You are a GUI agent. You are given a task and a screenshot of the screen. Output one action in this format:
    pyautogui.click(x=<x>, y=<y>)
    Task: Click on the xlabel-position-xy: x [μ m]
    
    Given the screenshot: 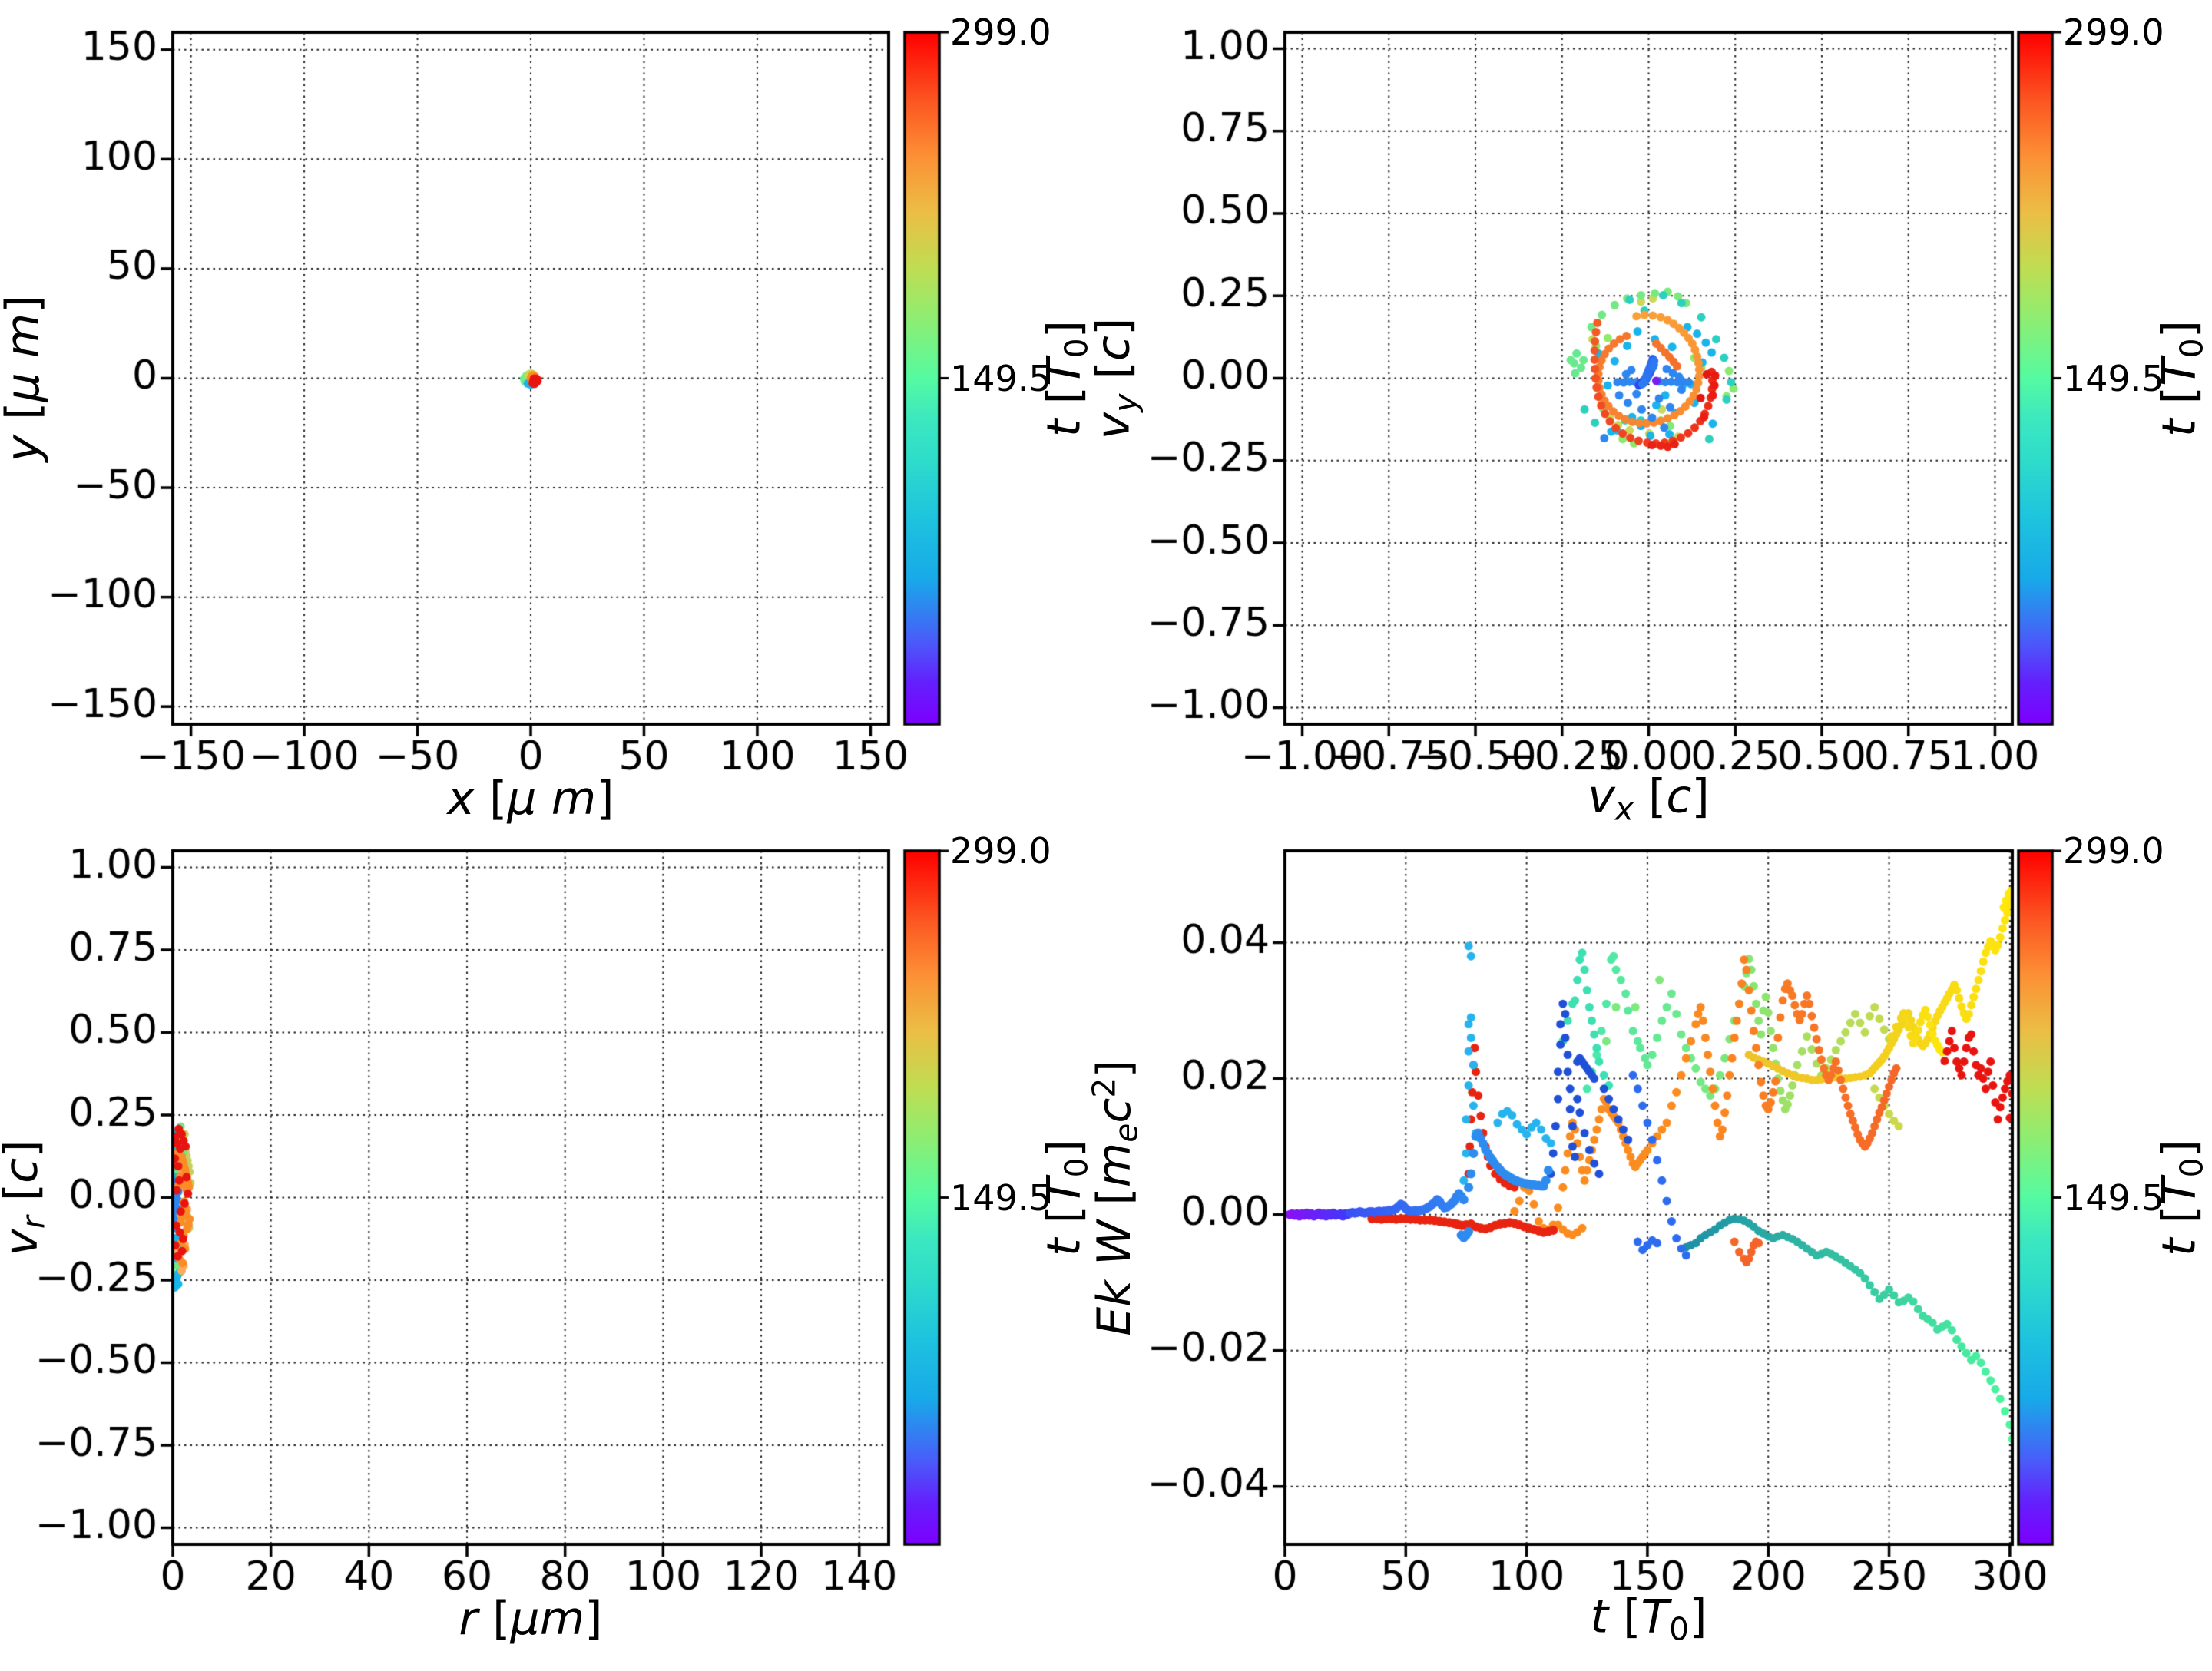 What is the action you would take?
    pyautogui.click(x=530, y=799)
    